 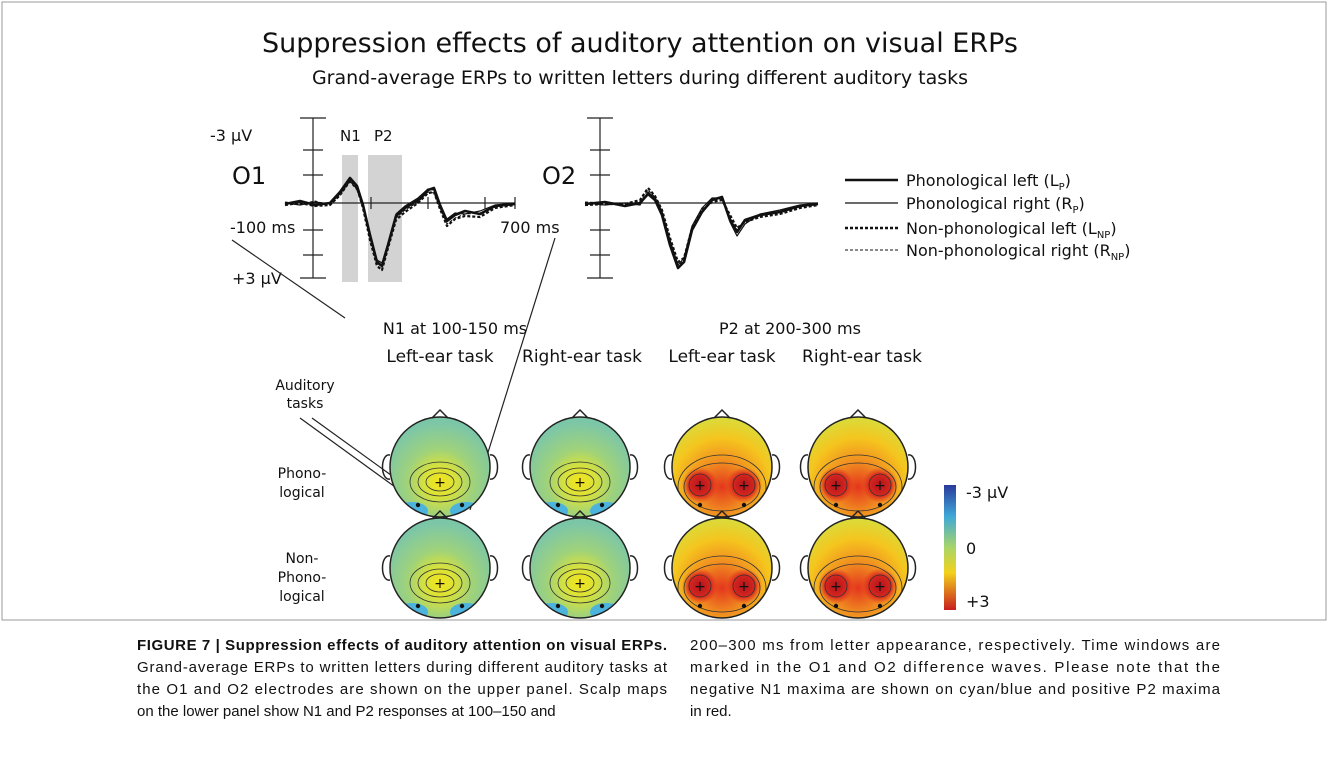 I want to click on pointer-lines, so click(x=393, y=374).